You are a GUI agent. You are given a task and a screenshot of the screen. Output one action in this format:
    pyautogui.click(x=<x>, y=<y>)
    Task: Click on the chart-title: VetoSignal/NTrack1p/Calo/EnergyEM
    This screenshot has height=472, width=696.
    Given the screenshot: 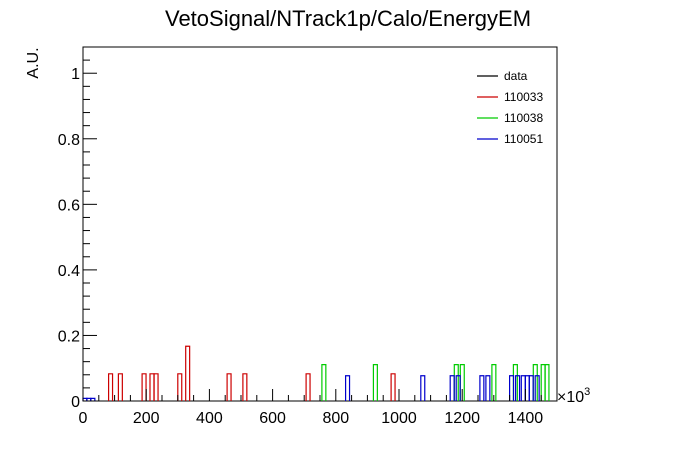 What is the action you would take?
    pyautogui.click(x=348, y=18)
    